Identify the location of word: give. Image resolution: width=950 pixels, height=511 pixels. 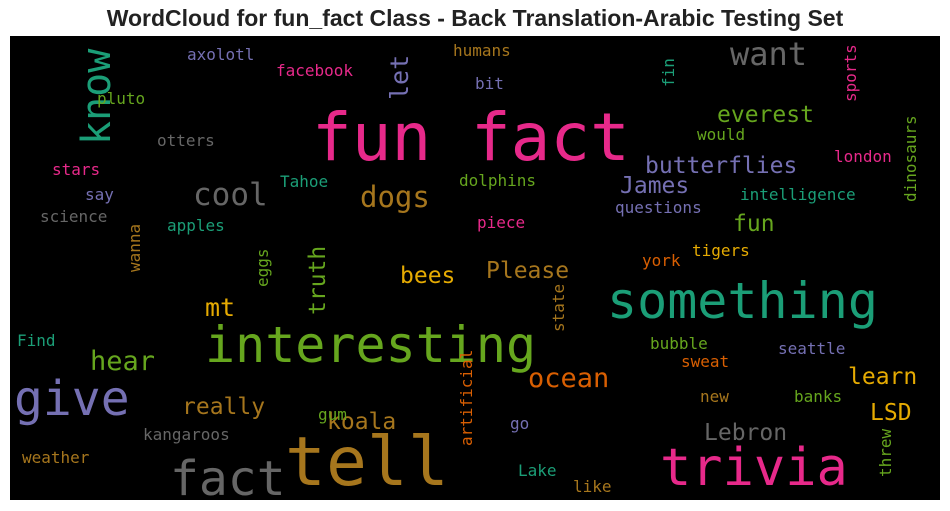
(72, 399).